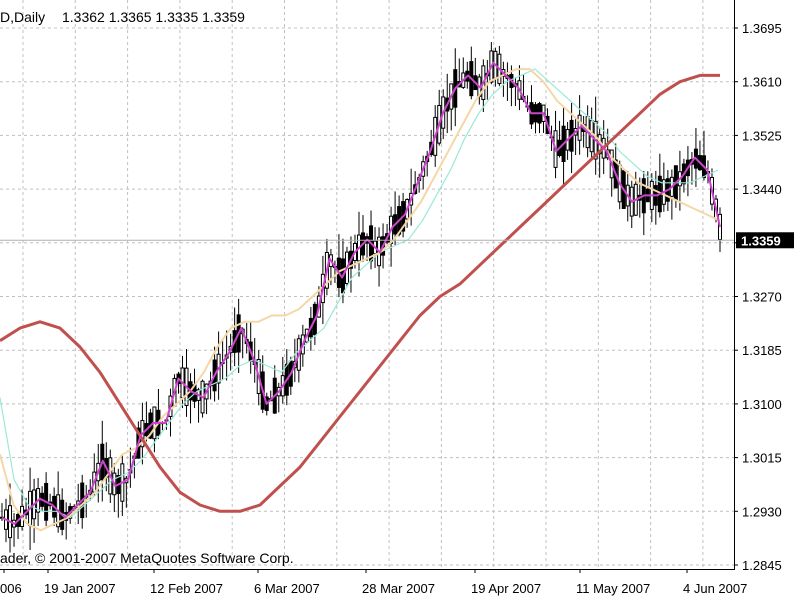  What do you see at coordinates (762, 565) in the screenshot?
I see `price-tick-label: 1.2845` at bounding box center [762, 565].